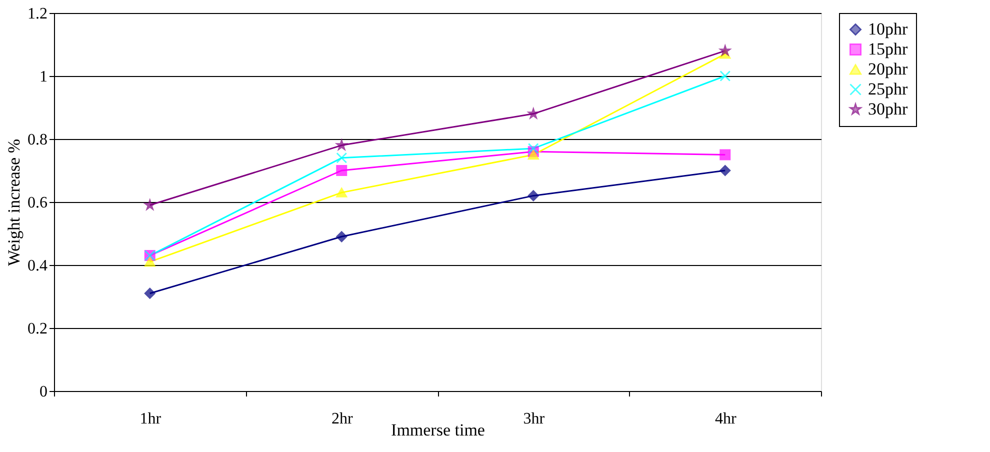  I want to click on y-tick-label: 0.2, so click(38, 329).